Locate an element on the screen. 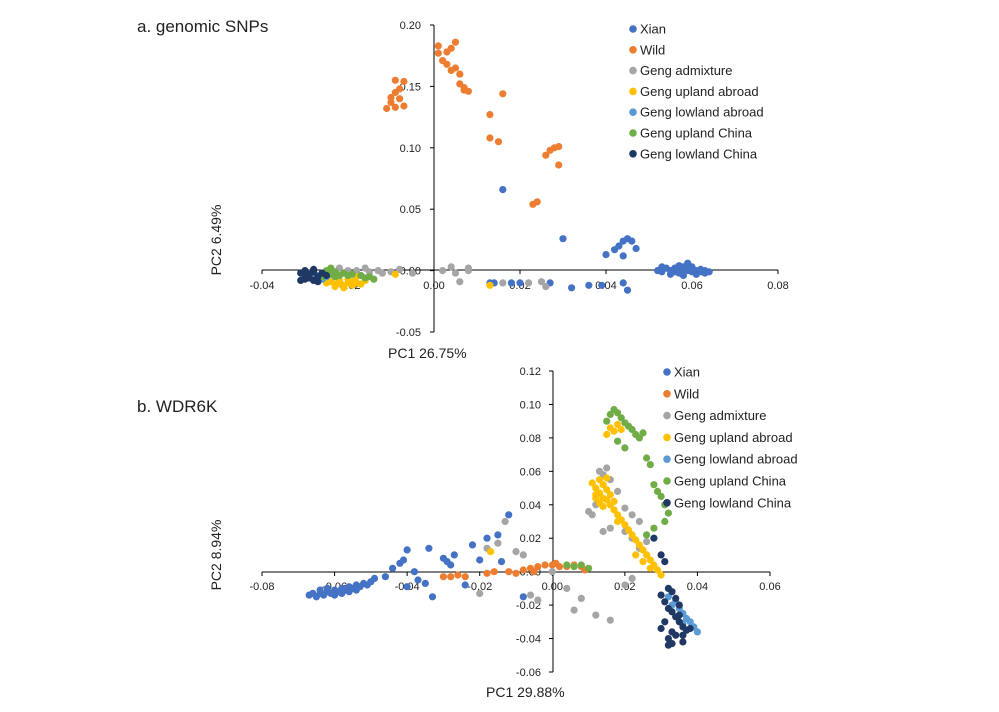  panel-b-y-tick-label: -0.02 is located at coordinates (528, 606).